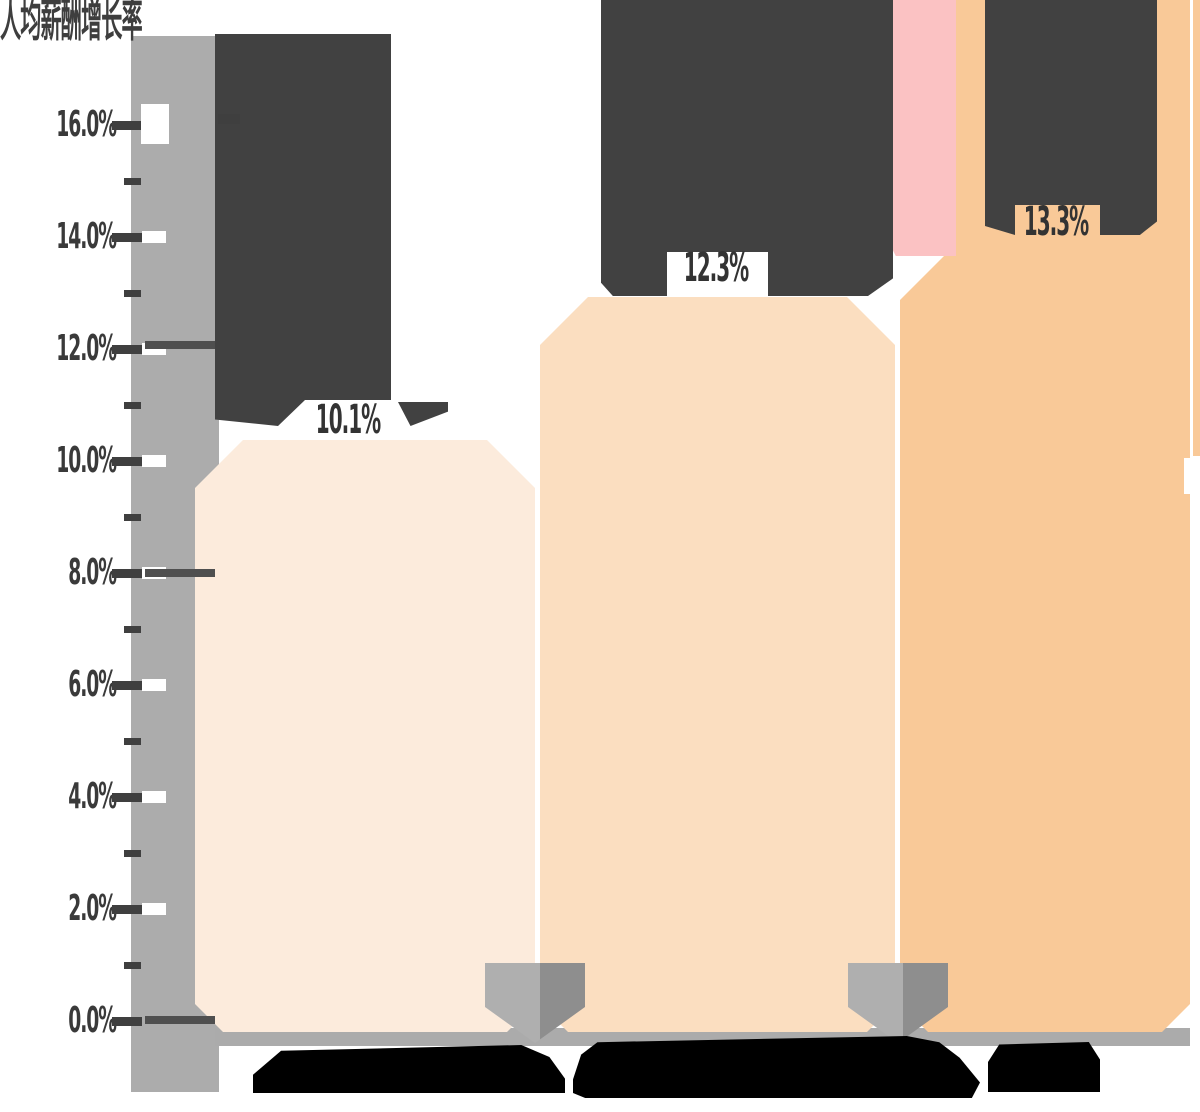  What do you see at coordinates (92, 1020) in the screenshot?
I see `y-tick-label-0: 0.0%` at bounding box center [92, 1020].